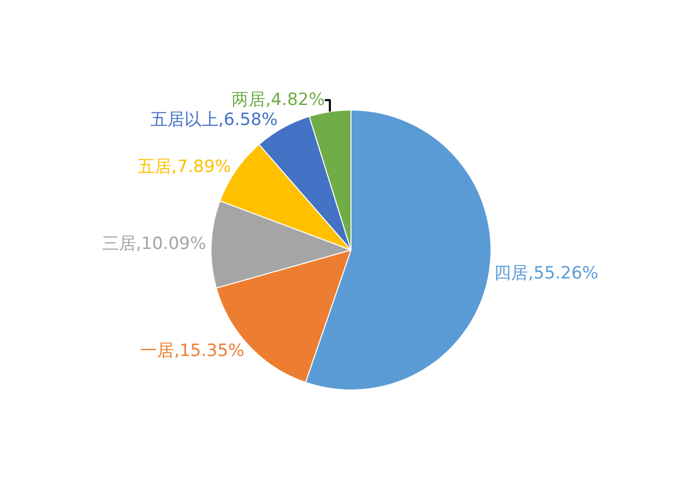 This screenshot has width=700, height=500. Describe the element at coordinates (154, 244) in the screenshot. I see `slice-label: 三居,10.09%` at that location.